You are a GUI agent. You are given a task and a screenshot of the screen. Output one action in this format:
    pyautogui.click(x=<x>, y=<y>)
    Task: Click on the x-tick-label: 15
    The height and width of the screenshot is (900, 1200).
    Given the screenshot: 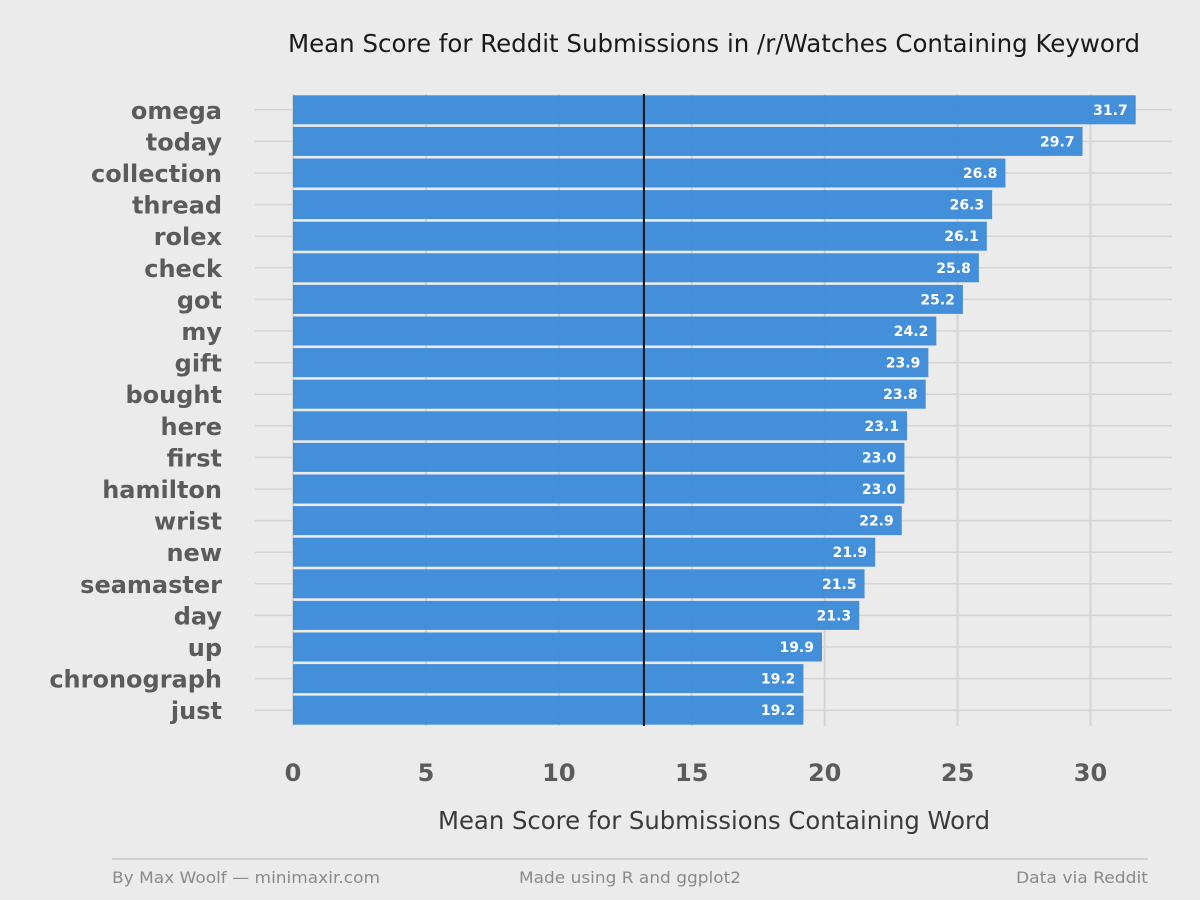 What is the action you would take?
    pyautogui.click(x=691, y=773)
    